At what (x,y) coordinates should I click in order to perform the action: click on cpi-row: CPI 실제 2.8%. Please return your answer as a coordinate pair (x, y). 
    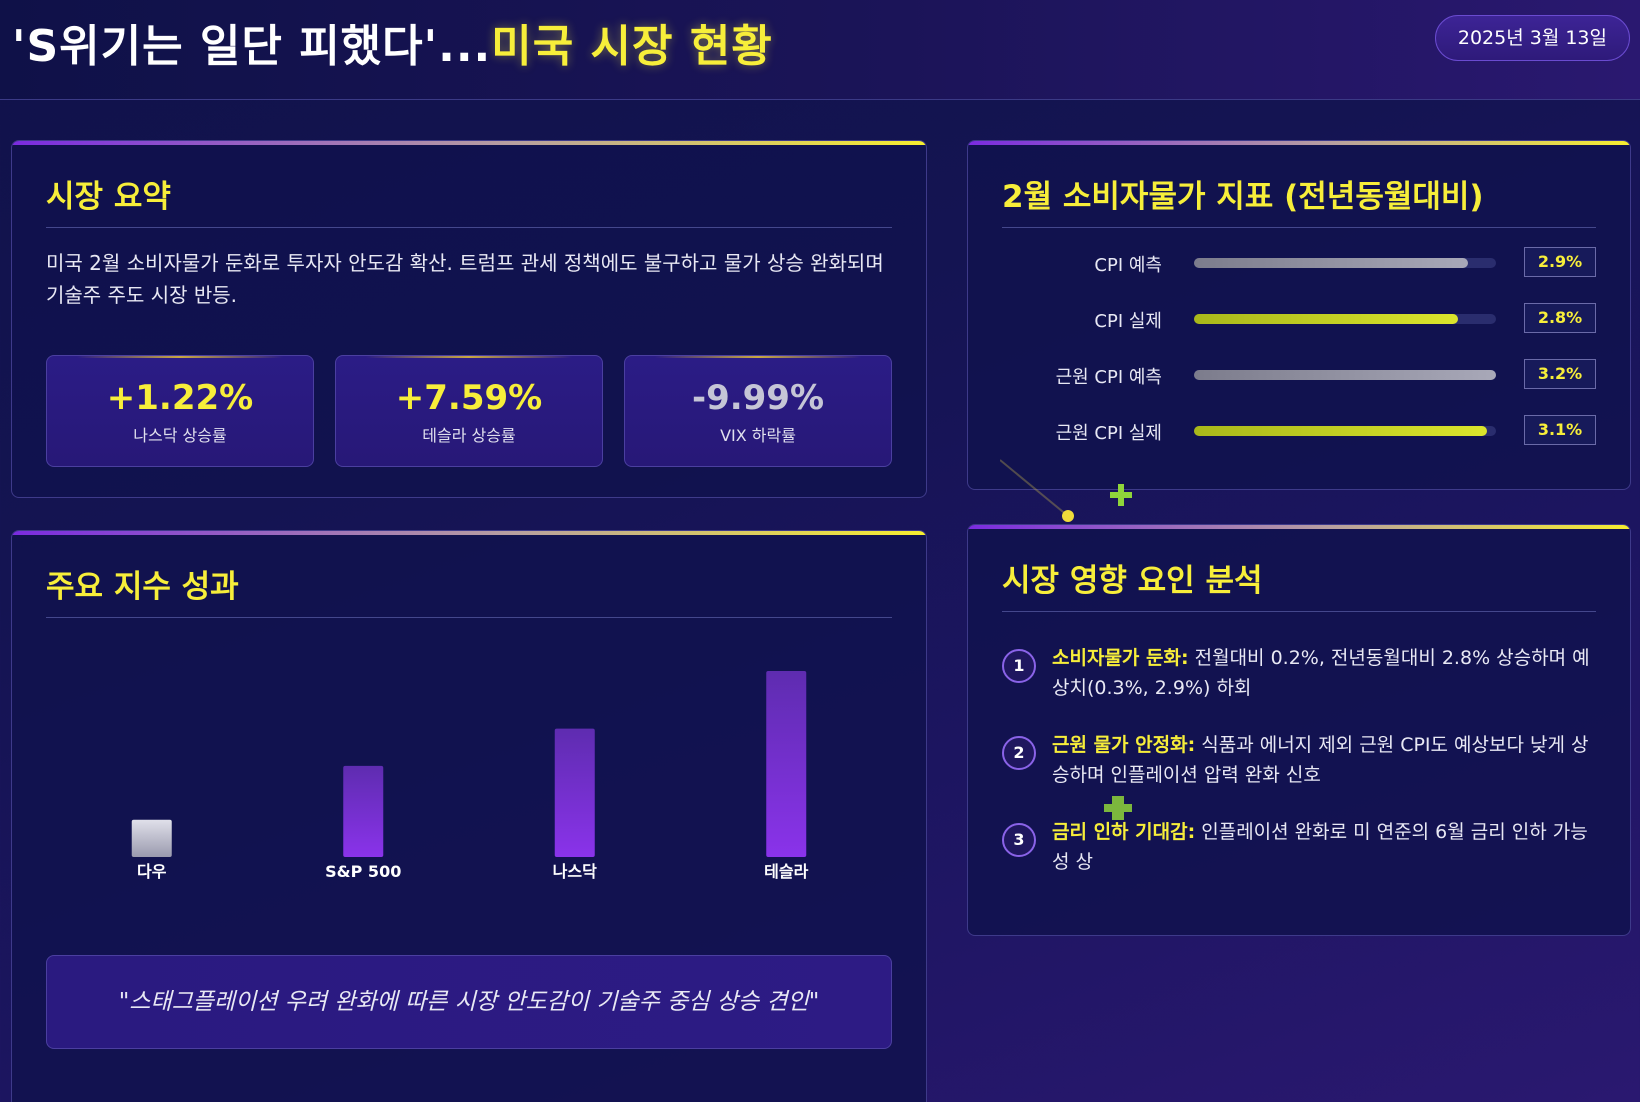
    Looking at the image, I should click on (1299, 318).